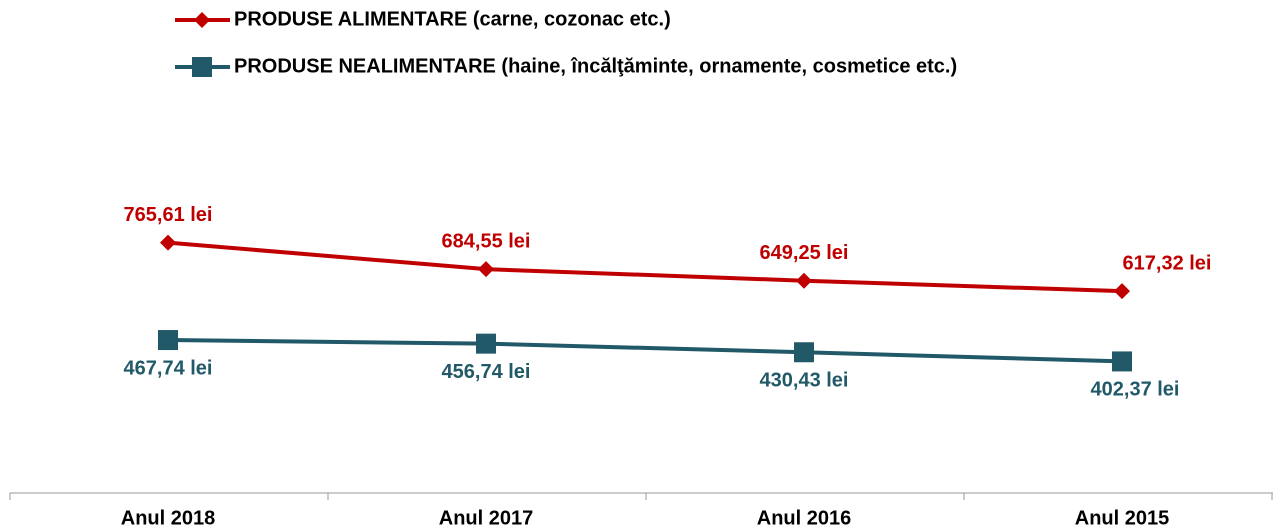  Describe the element at coordinates (486, 518) in the screenshot. I see `x-tick-label: Anul 2017` at that location.